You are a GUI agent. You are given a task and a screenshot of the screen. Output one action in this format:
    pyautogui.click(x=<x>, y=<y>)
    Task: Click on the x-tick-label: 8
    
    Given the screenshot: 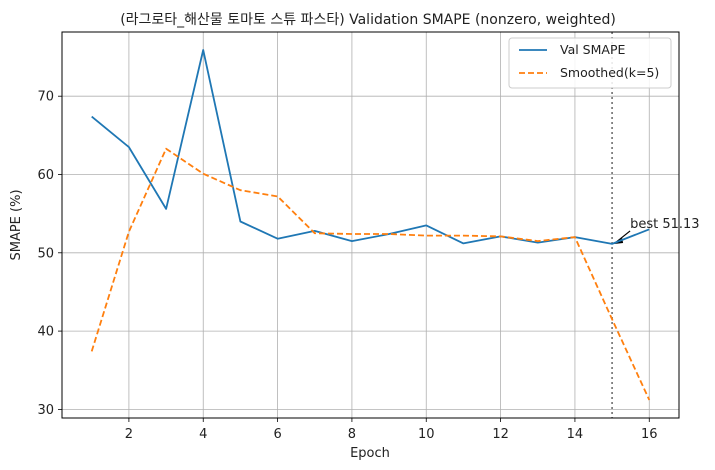 What is the action you would take?
    pyautogui.click(x=352, y=434)
    